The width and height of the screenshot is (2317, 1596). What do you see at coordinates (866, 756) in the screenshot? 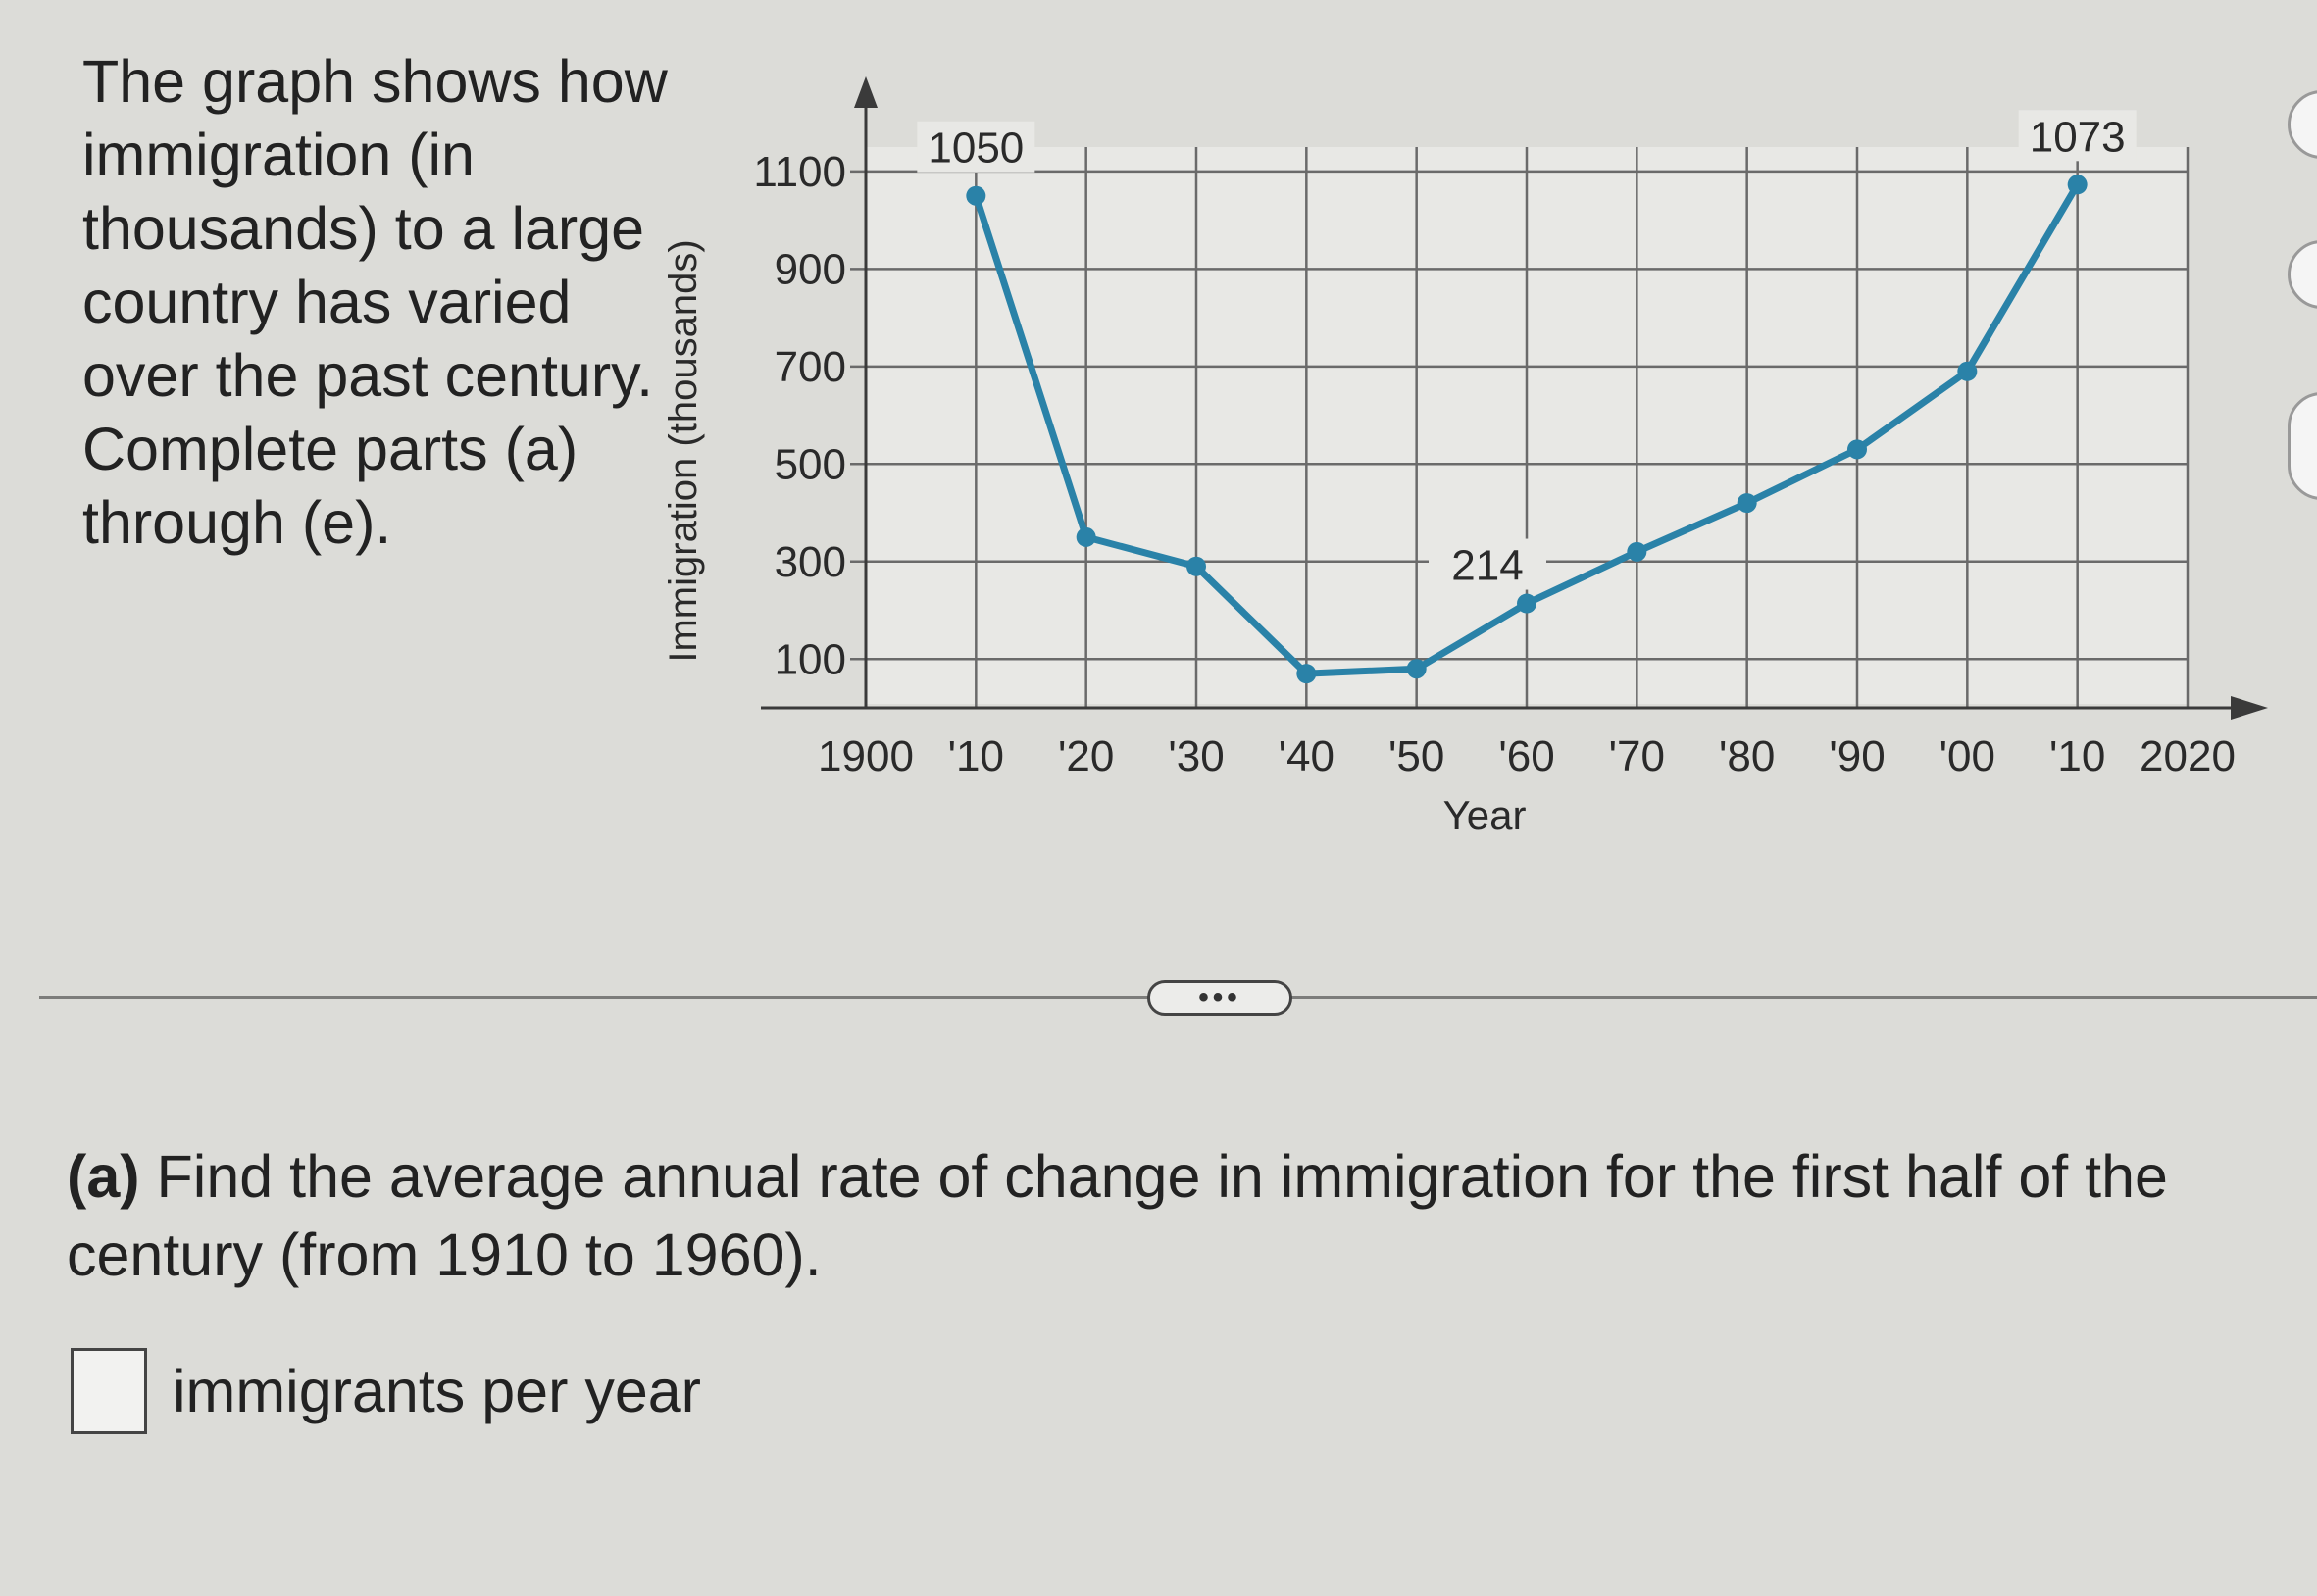
I see `x-tick-label: 1900` at bounding box center [866, 756].